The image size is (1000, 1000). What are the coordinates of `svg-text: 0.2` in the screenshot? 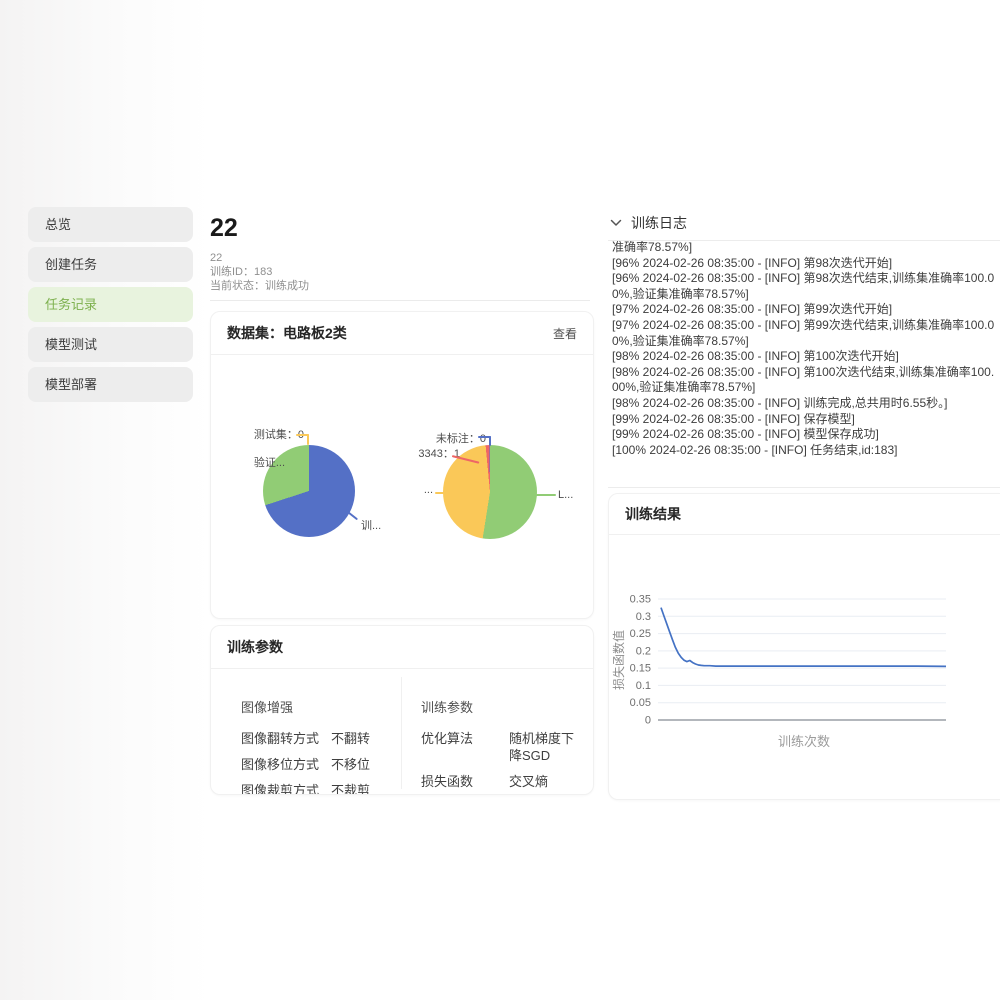 It's located at (643, 651).